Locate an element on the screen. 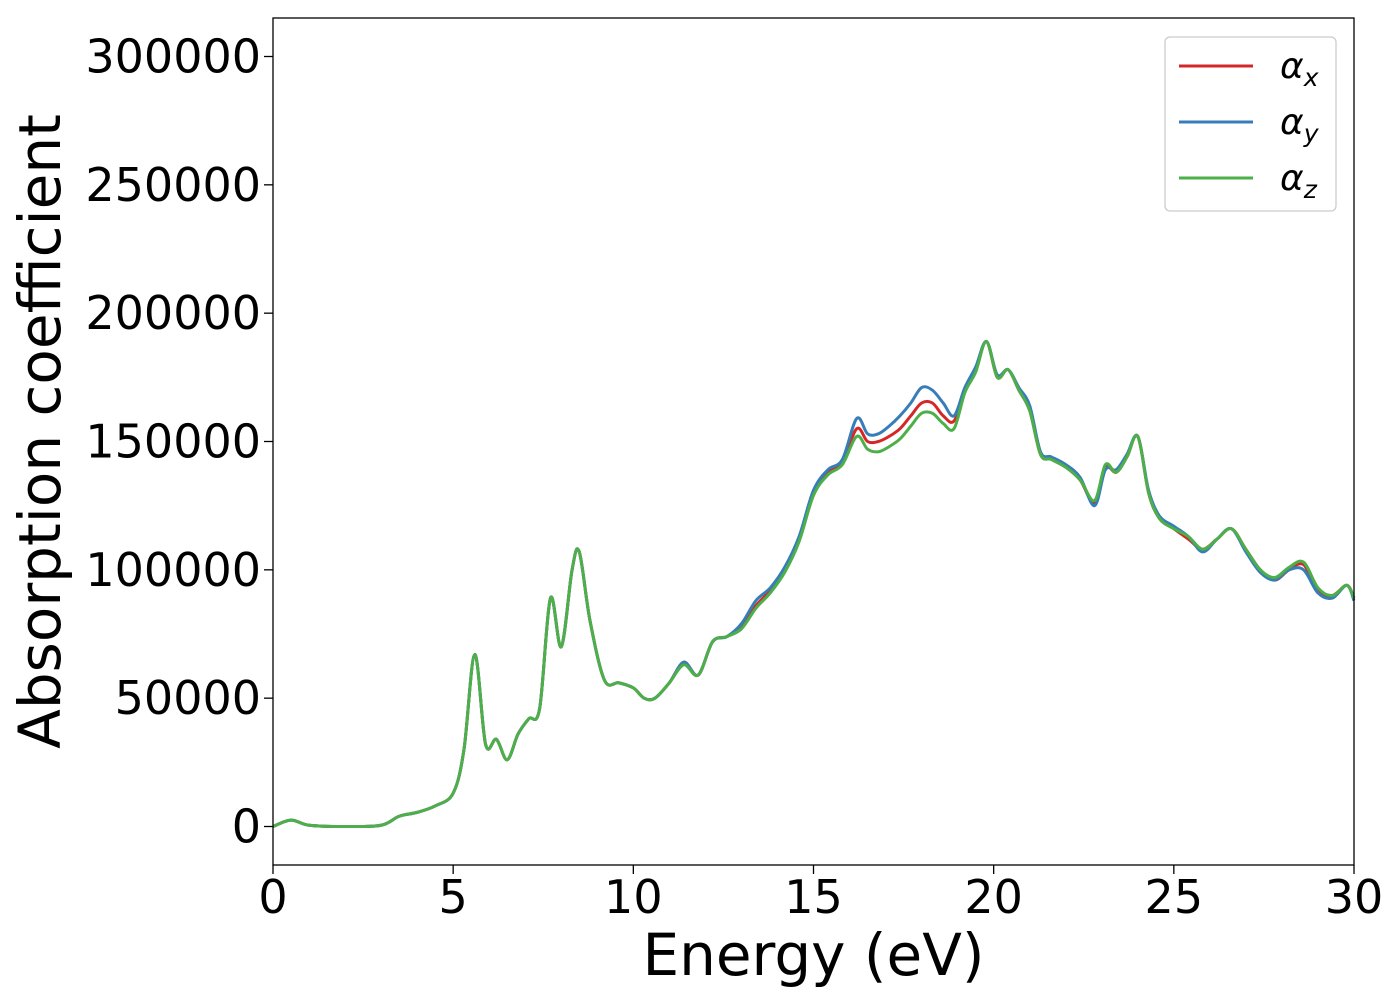 The width and height of the screenshot is (1400, 1000). y-tick-label: 0 is located at coordinates (246, 827).